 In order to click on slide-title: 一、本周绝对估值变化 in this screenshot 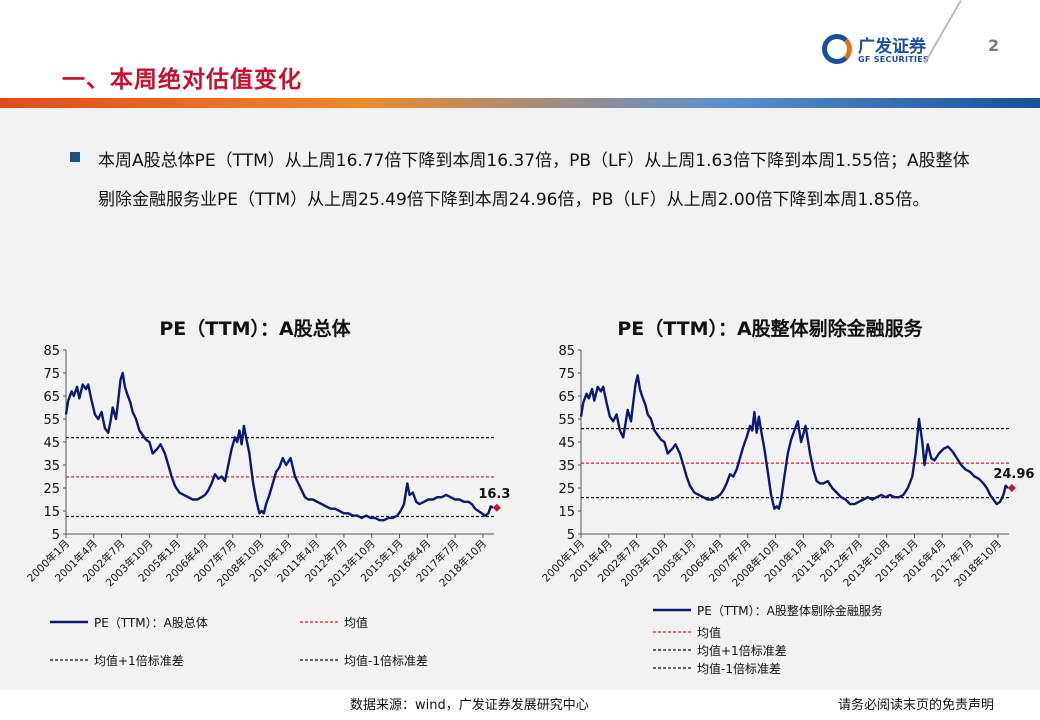, I will do `click(182, 80)`.